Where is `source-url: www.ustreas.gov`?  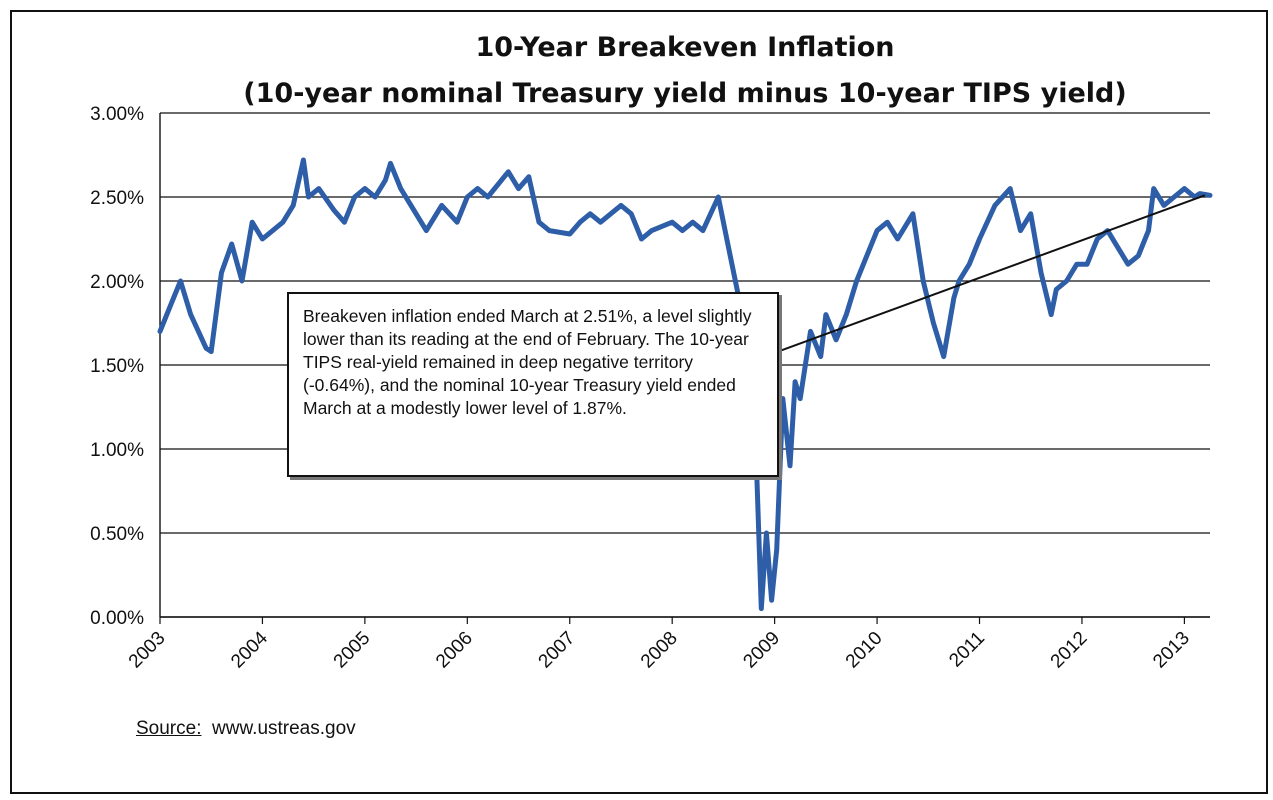 source-url: www.ustreas.gov is located at coordinates (284, 728).